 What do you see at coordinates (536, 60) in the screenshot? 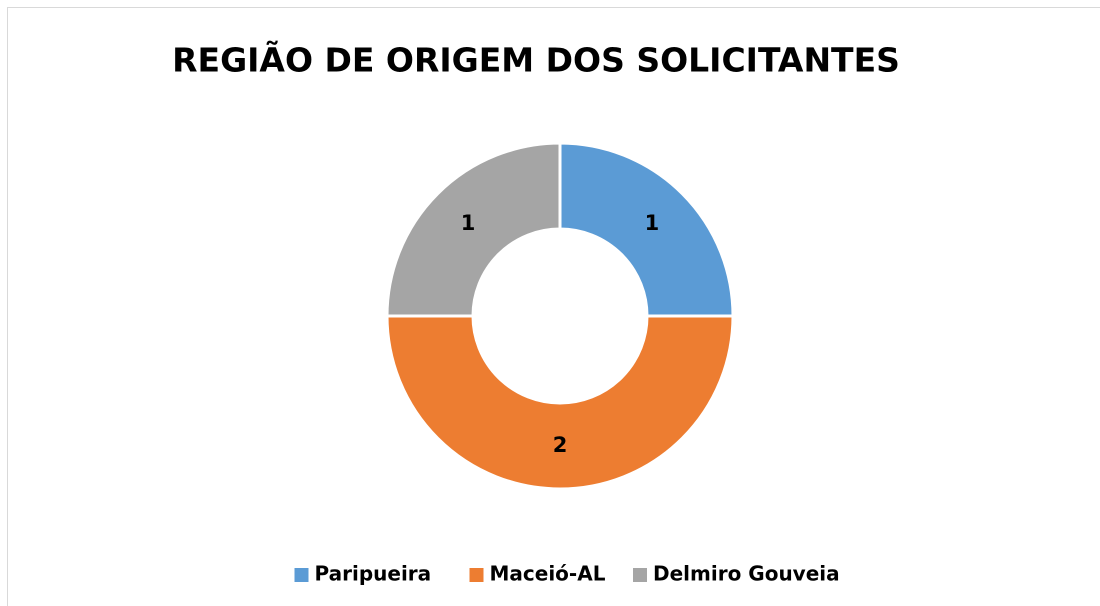
I see `chart-title: REGIÃO DE ORIGEM DOS SOLICITANTES` at bounding box center [536, 60].